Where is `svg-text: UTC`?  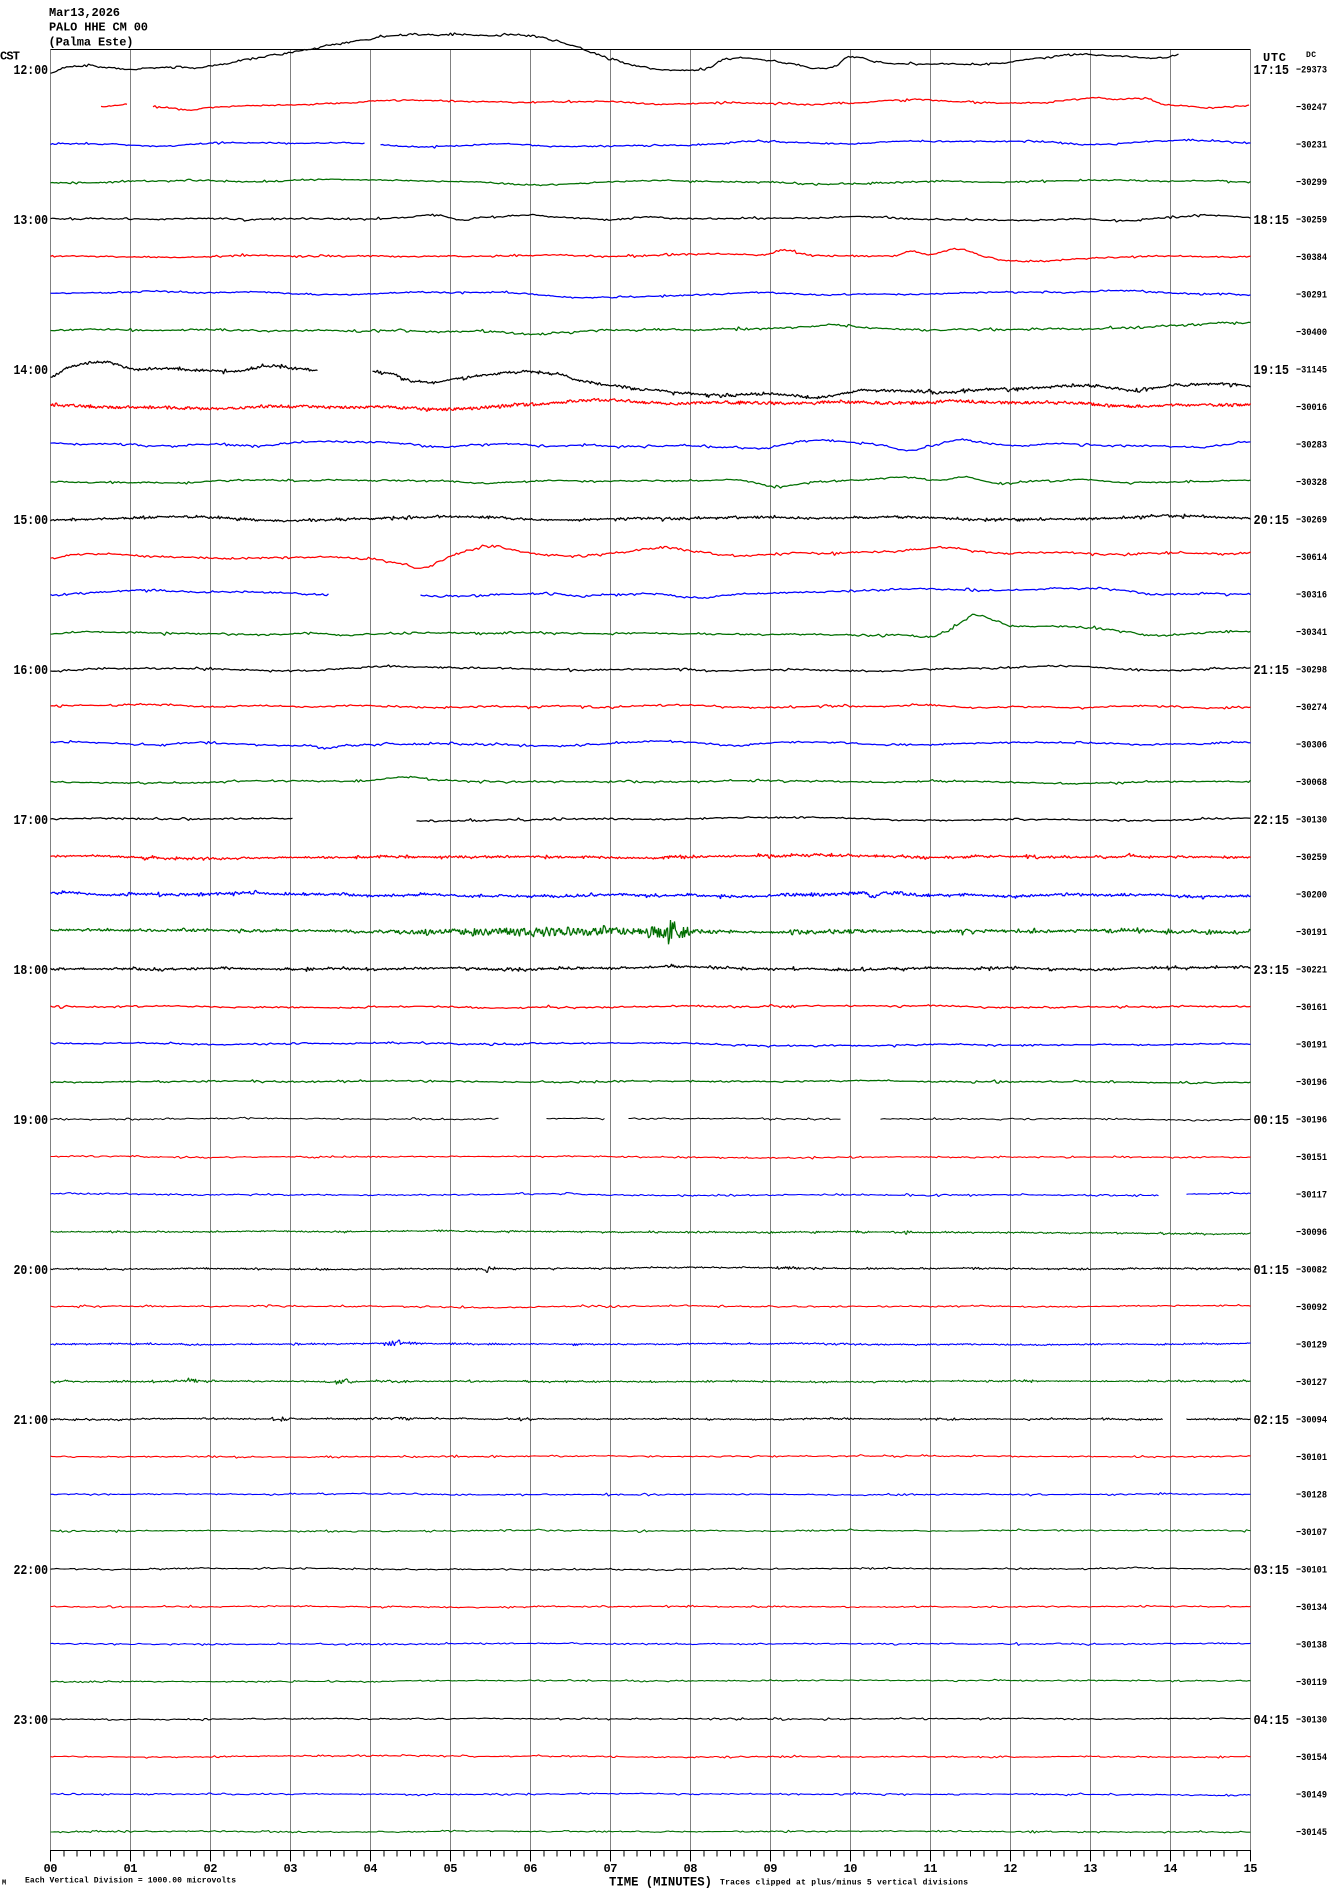 svg-text: UTC is located at coordinates (1274, 58).